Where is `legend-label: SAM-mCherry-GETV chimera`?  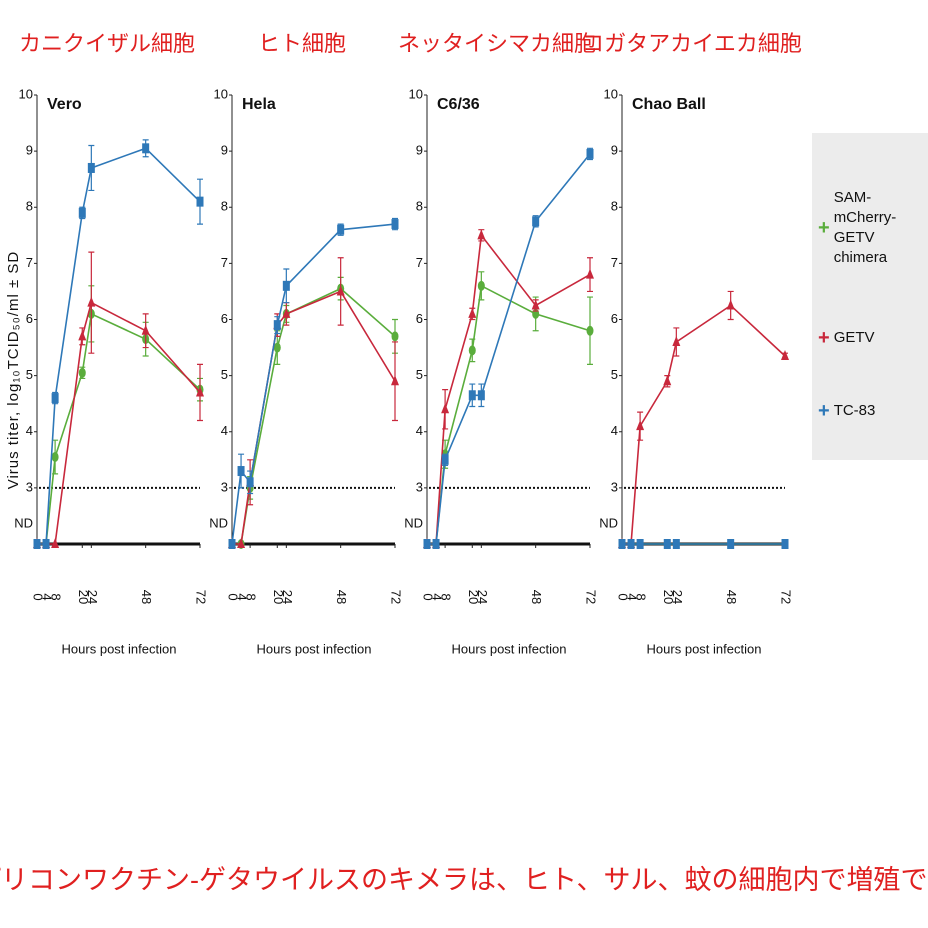
legend-label: SAM-mCherry-GETV chimera is located at coordinates (865, 227).